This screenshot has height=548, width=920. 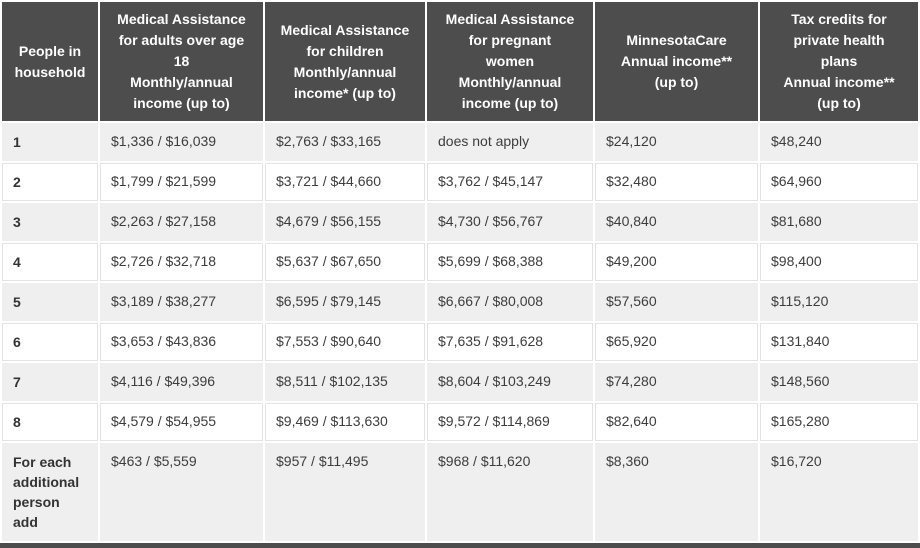 What do you see at coordinates (676, 142) in the screenshot?
I see `table-cell: $24,120` at bounding box center [676, 142].